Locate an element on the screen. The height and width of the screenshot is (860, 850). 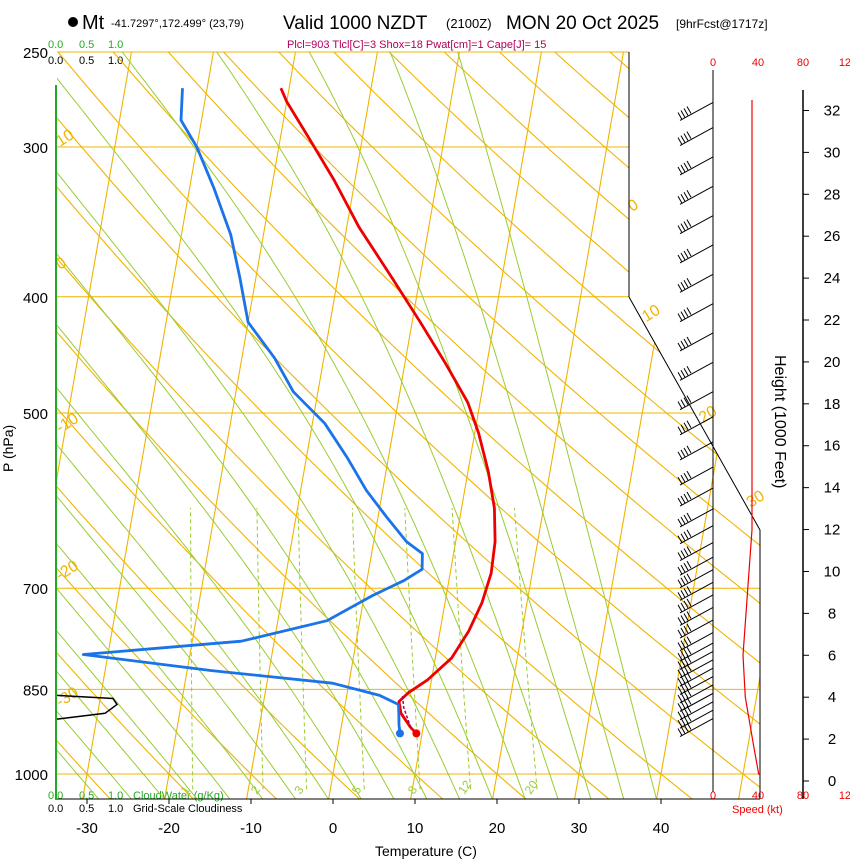
cloudiness-legend: Grid-Scale Cloudiness is located at coordinates (188, 809).